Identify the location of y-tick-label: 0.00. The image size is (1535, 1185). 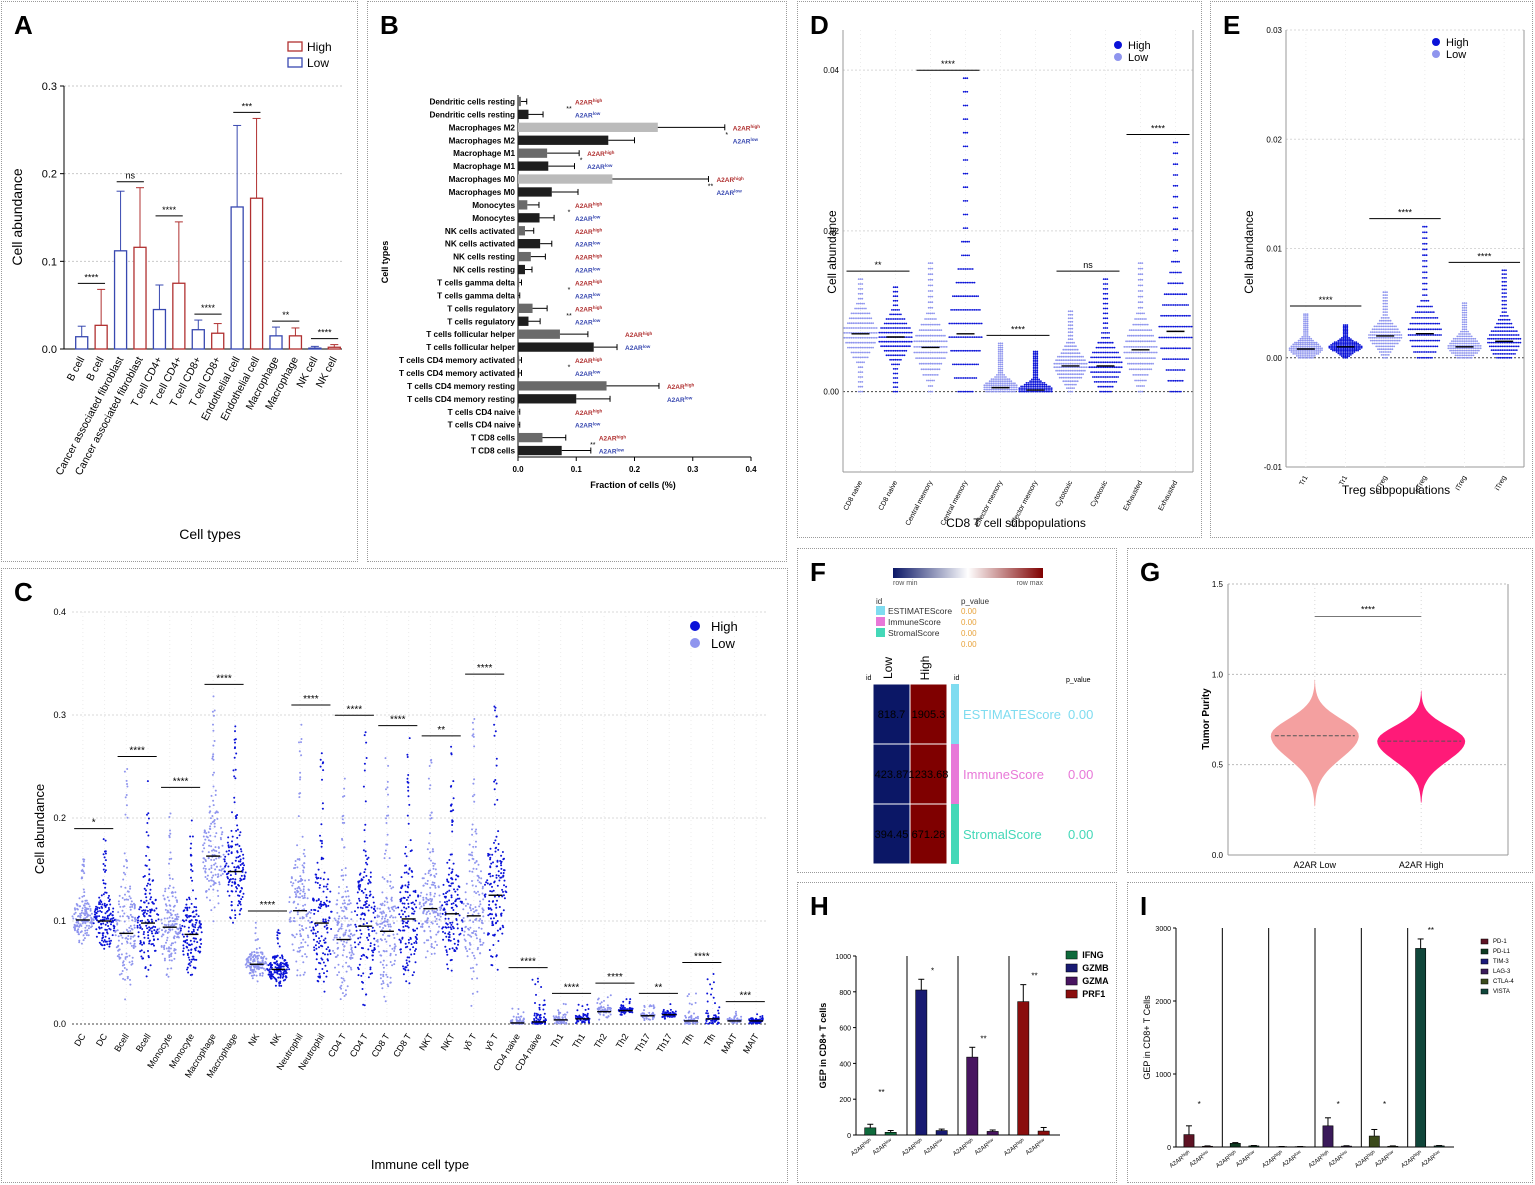
(831, 392).